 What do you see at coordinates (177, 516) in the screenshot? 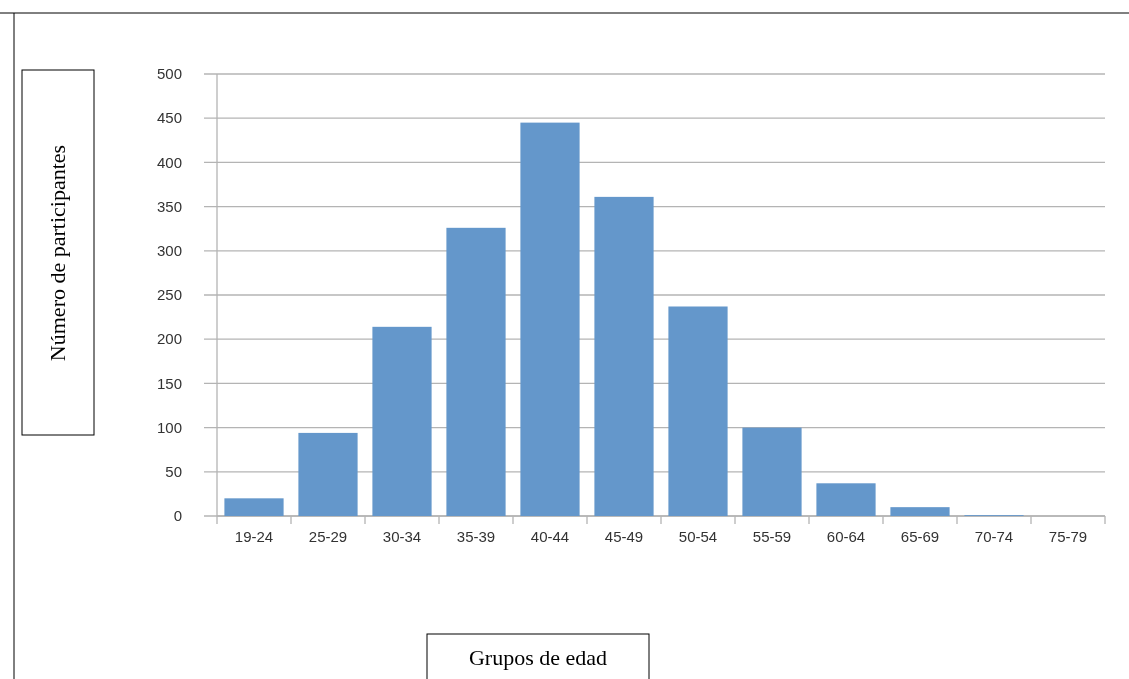
I see `y-tick-label: 0` at bounding box center [177, 516].